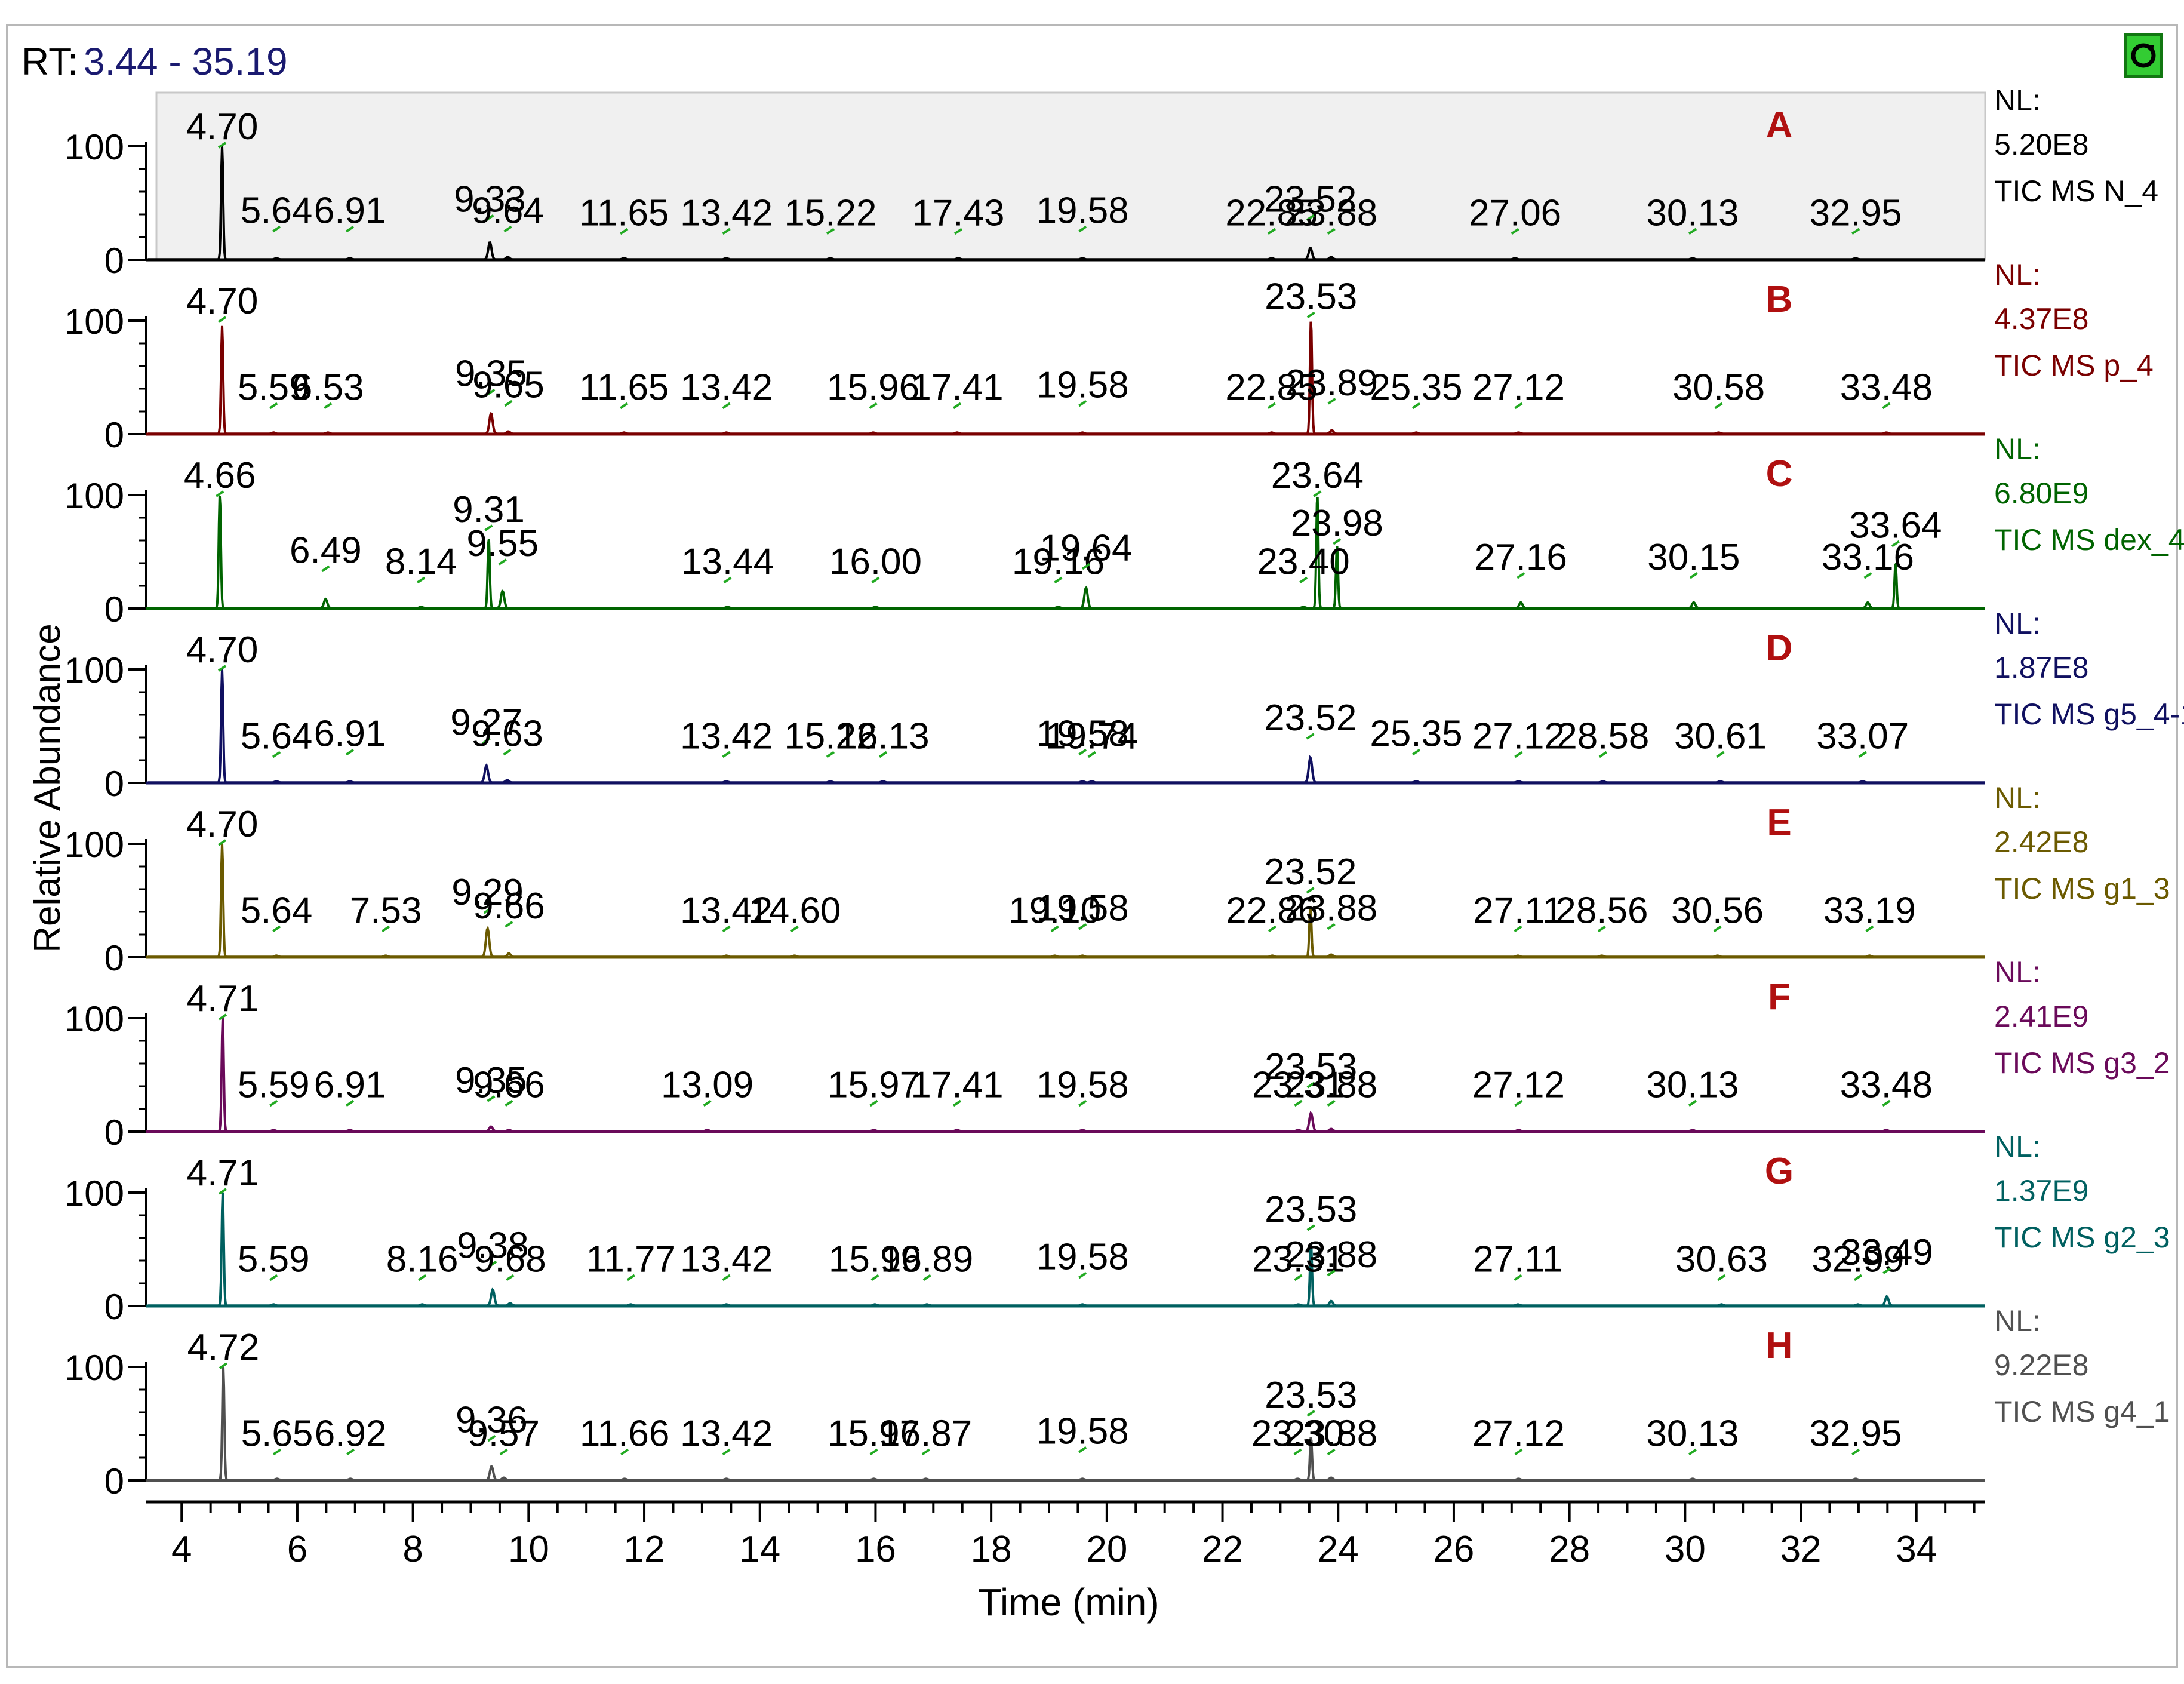 The image size is (2184, 1684). I want to click on nl-value: 9.22E8, so click(2041, 1365).